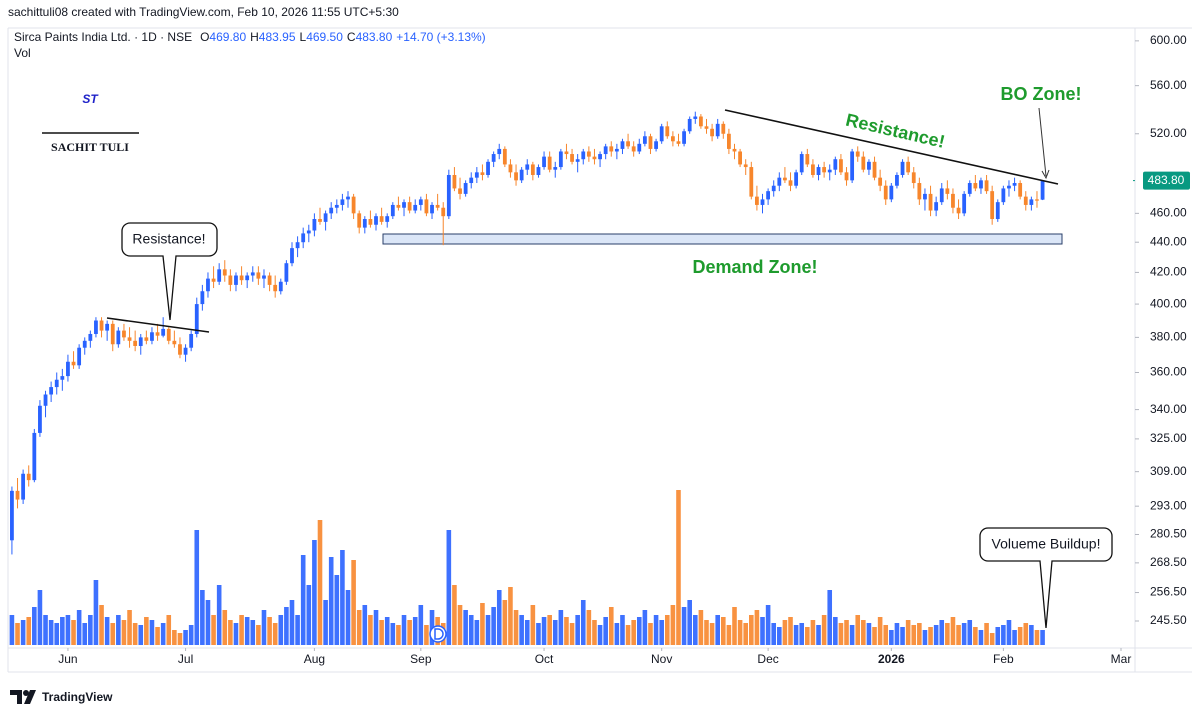 The height and width of the screenshot is (725, 1200). Describe the element at coordinates (185, 659) in the screenshot. I see `x-tick-label: Jul` at that location.